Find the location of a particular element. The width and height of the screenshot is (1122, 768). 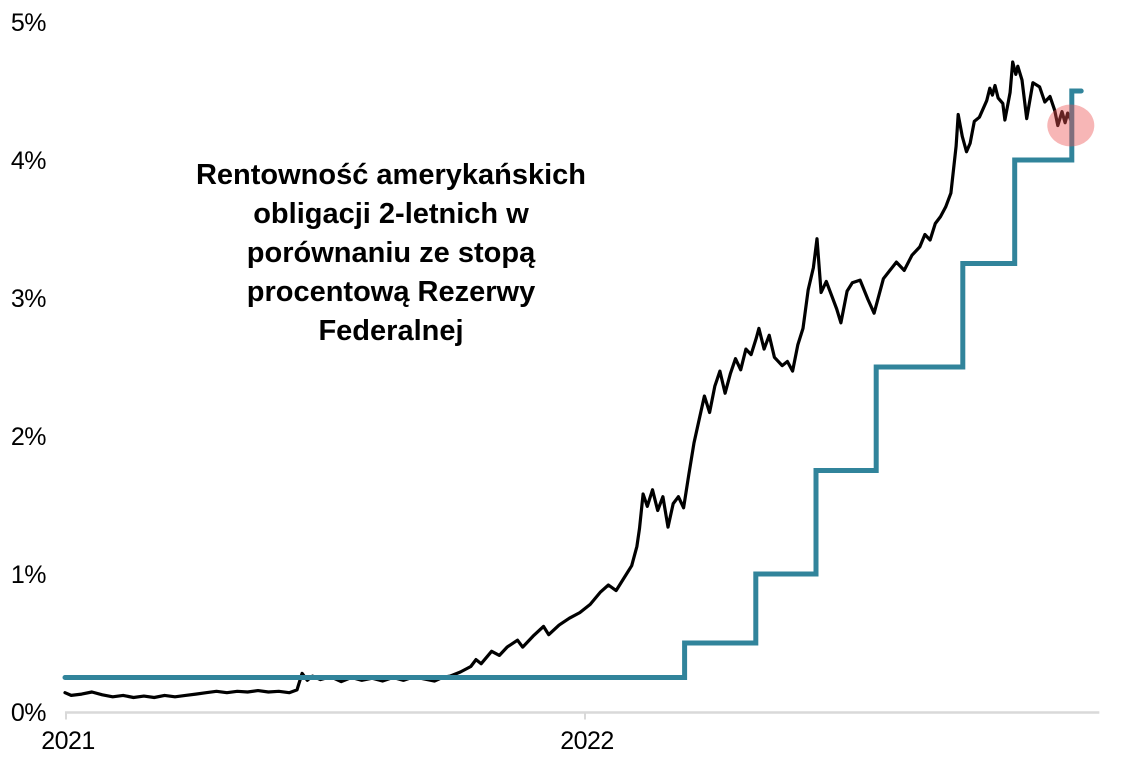

chart-title-line: porównaniu ze stopą is located at coordinates (391, 253).